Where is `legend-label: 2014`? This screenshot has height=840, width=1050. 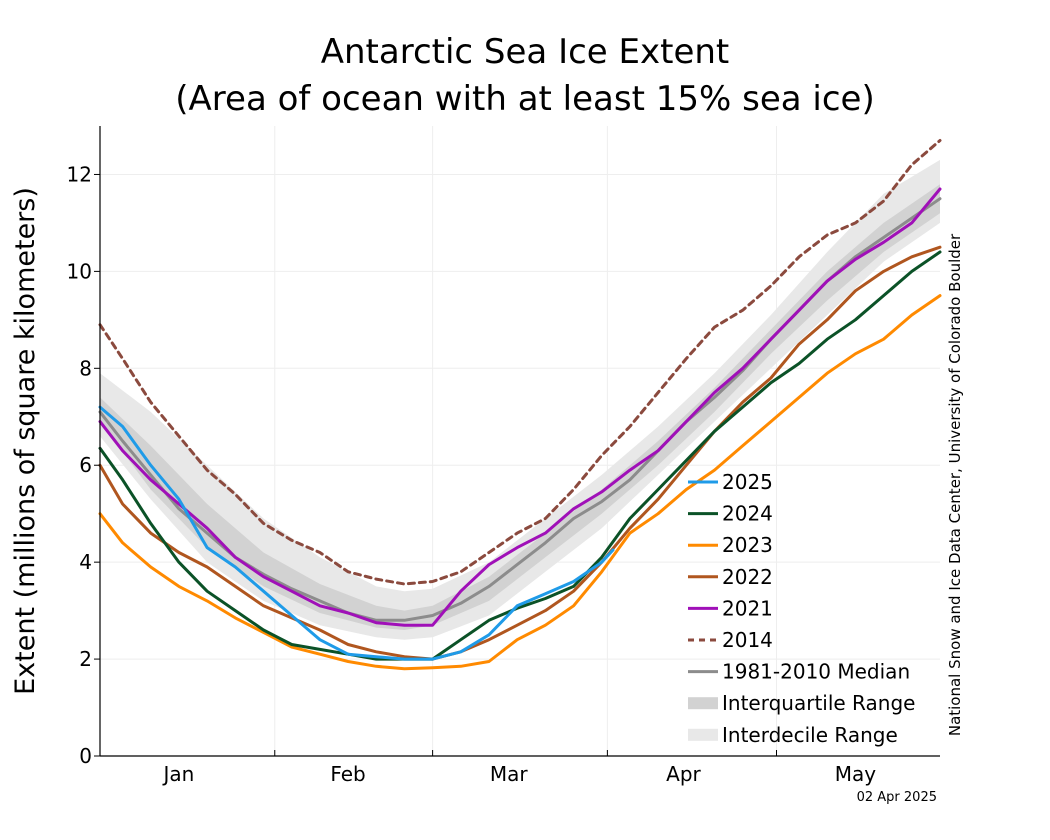 legend-label: 2014 is located at coordinates (747, 640).